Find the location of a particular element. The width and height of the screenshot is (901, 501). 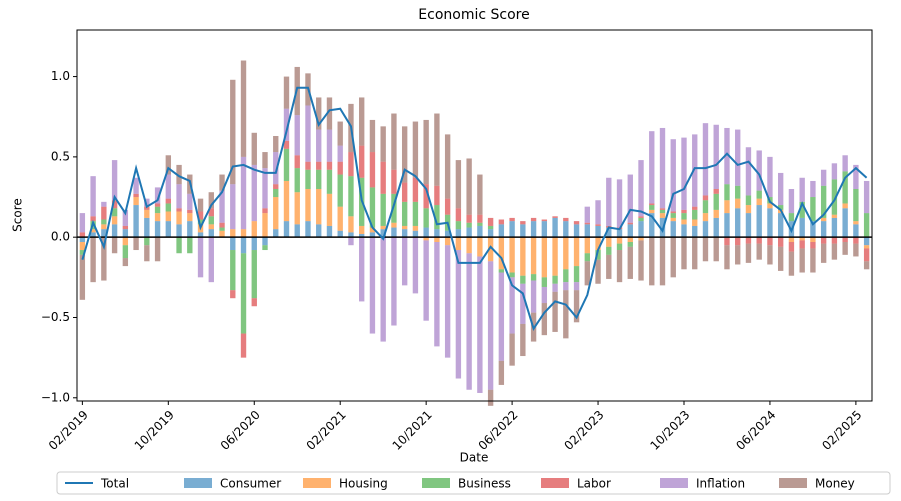

x-tick-label: 02/2023 is located at coordinates (583, 430).